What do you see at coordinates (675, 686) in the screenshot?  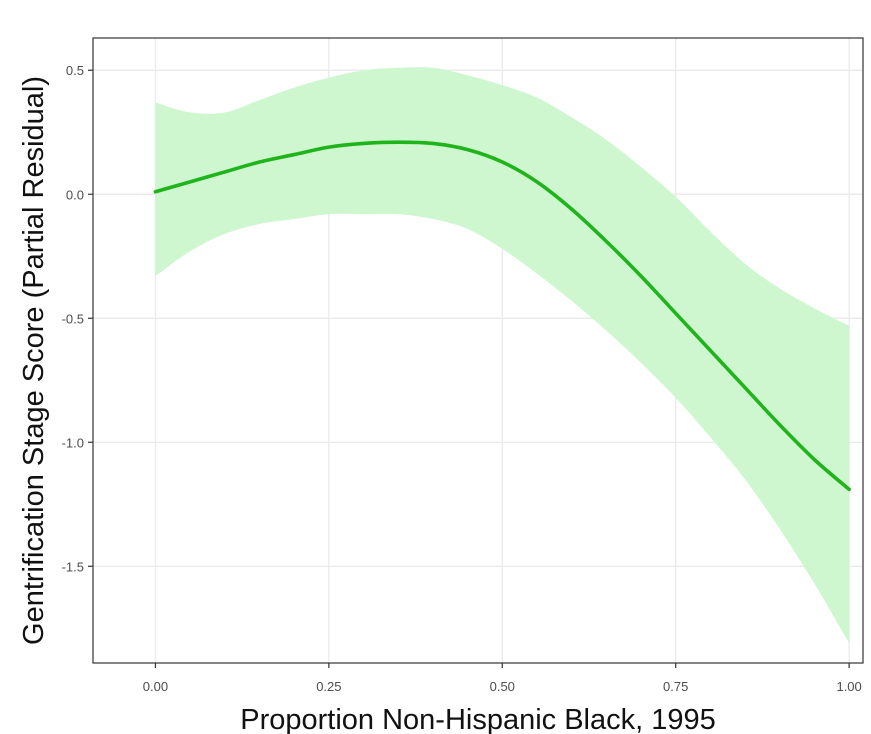 I see `x-tick-label: 0.75` at bounding box center [675, 686].